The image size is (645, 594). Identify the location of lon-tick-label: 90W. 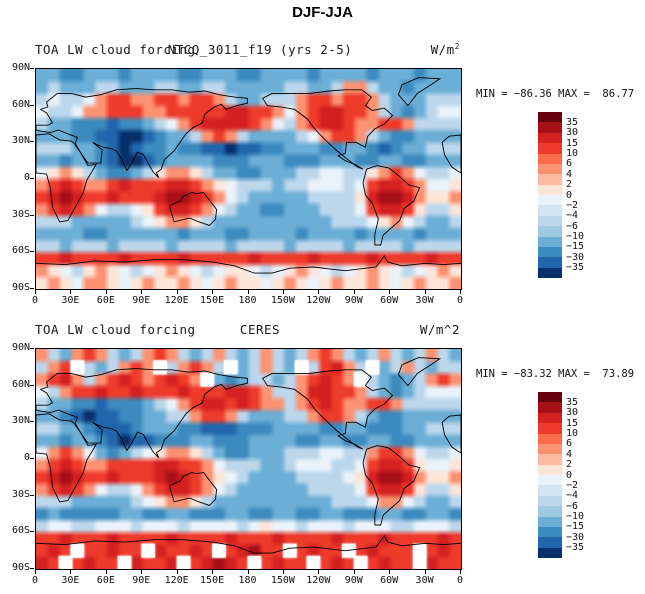
(353, 300).